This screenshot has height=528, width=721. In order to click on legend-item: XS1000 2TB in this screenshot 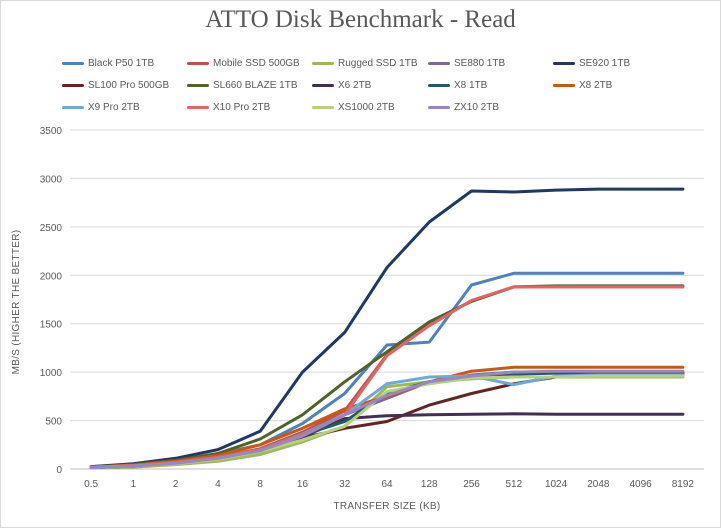, I will do `click(353, 107)`.